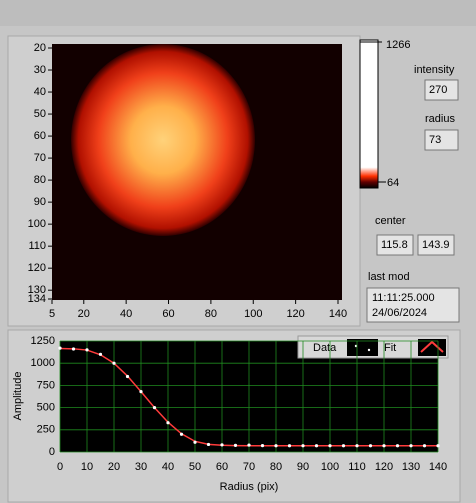 This screenshot has width=476, height=503. I want to click on y-tick-label: 134, so click(37, 299).